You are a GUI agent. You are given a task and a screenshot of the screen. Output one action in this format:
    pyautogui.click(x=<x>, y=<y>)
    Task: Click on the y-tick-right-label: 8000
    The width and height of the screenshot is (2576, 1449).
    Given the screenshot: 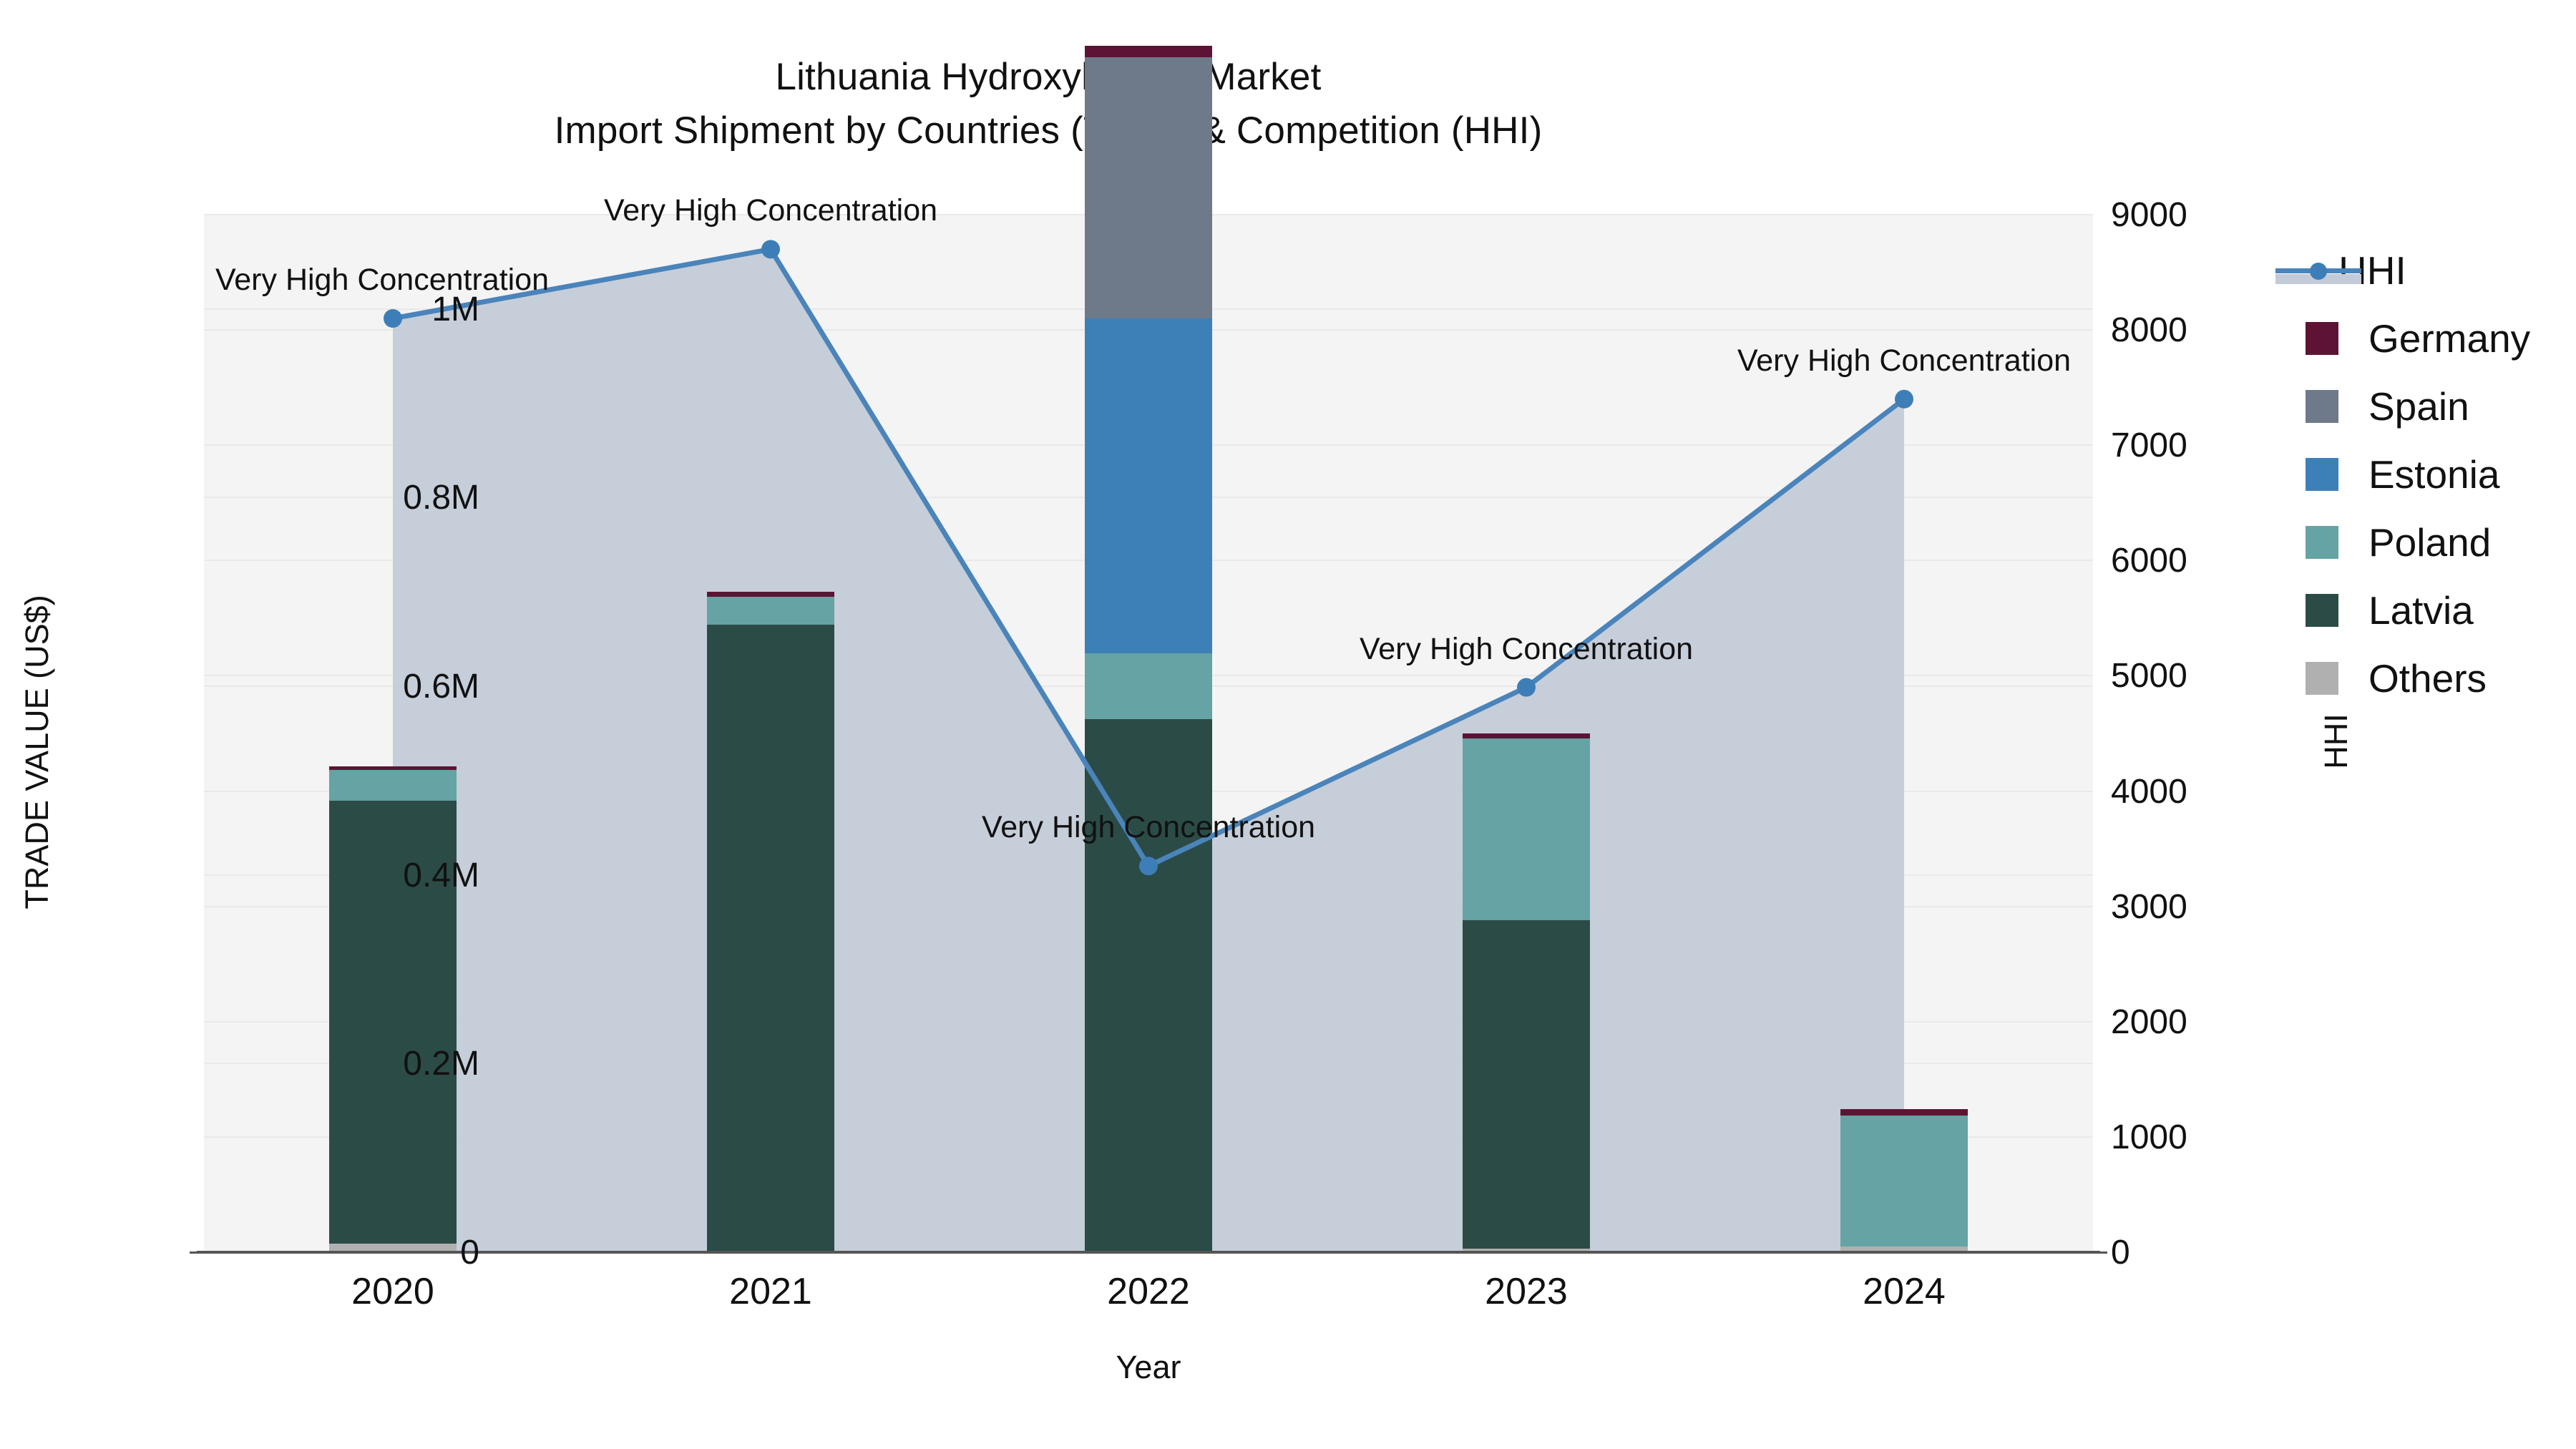 What is the action you would take?
    pyautogui.click(x=2149, y=330)
    